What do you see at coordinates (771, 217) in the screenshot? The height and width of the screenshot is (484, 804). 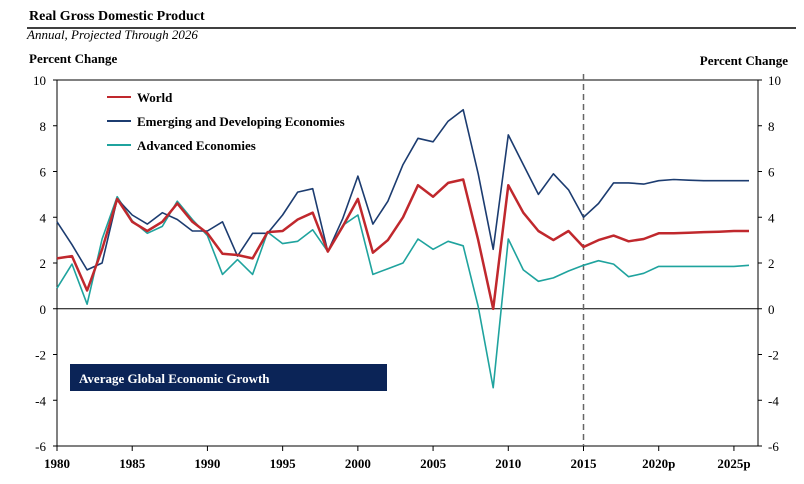 I see `y-tick-label-right-5: 4` at bounding box center [771, 217].